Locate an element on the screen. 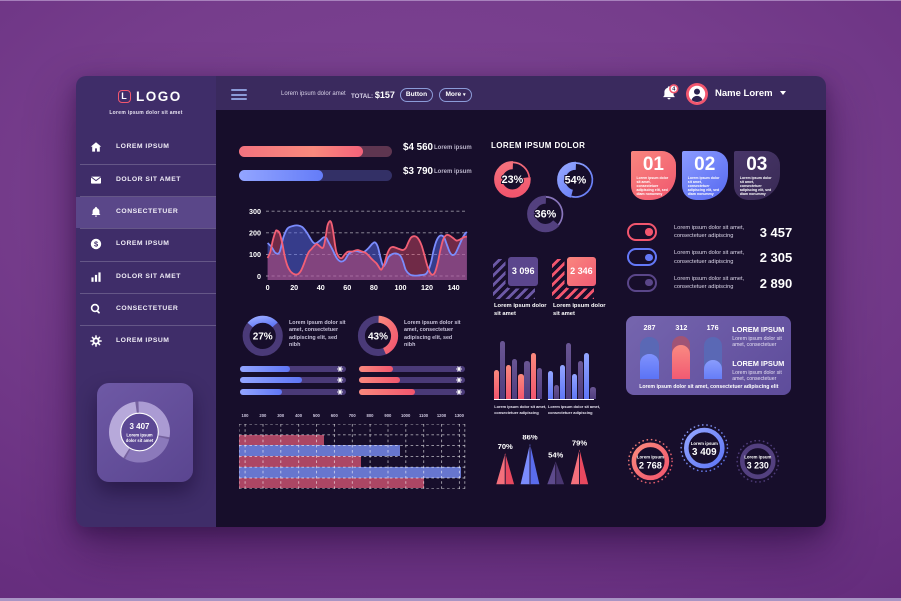  svg-text: 36% is located at coordinates (546, 214).